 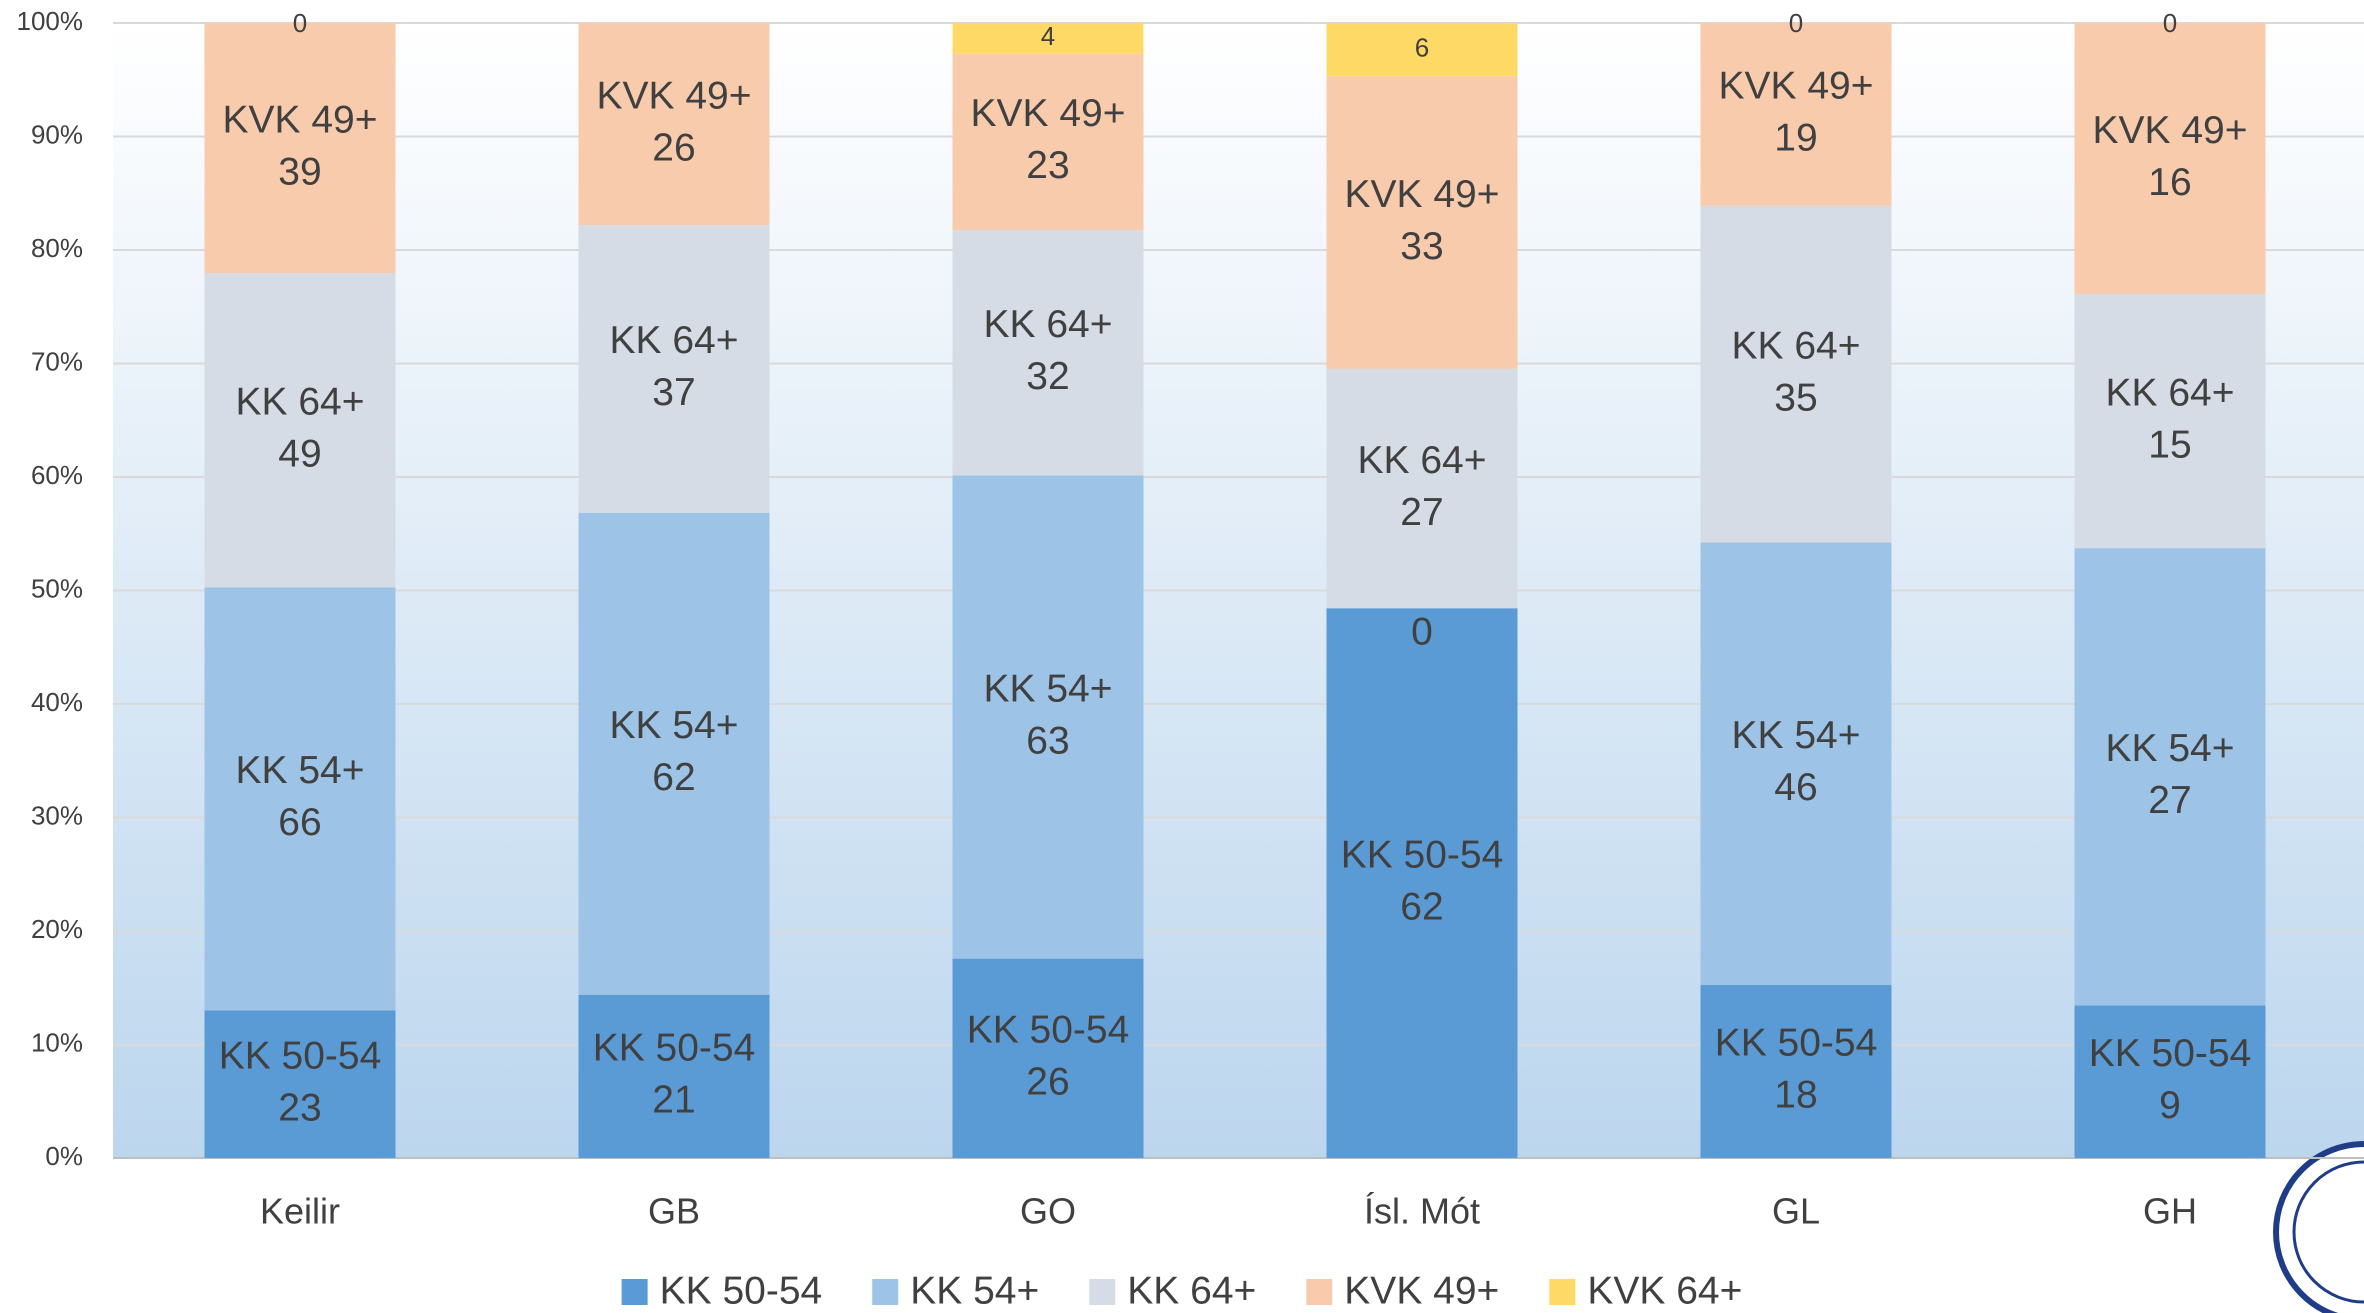 I want to click on y-tick-label: 100%, so click(x=50, y=21).